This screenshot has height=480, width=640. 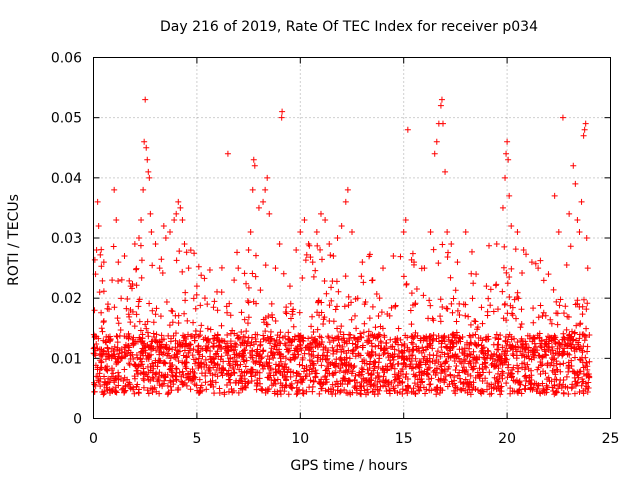 What do you see at coordinates (507, 439) in the screenshot?
I see `x-tick-label: 20` at bounding box center [507, 439].